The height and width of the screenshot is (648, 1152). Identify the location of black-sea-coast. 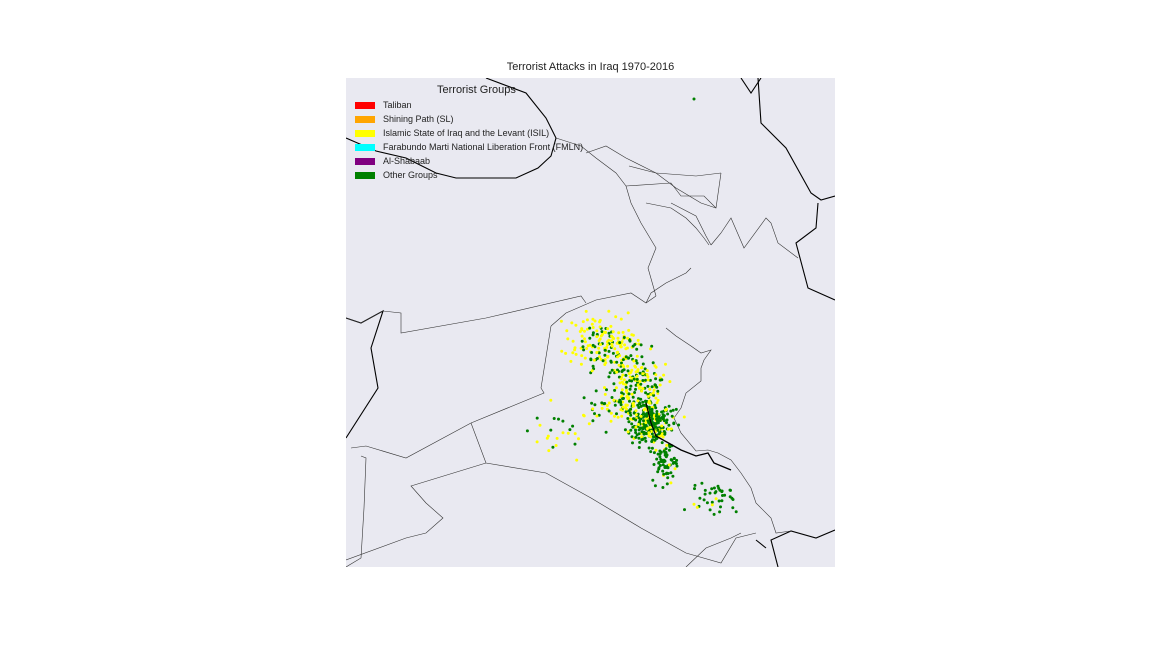
(451, 128).